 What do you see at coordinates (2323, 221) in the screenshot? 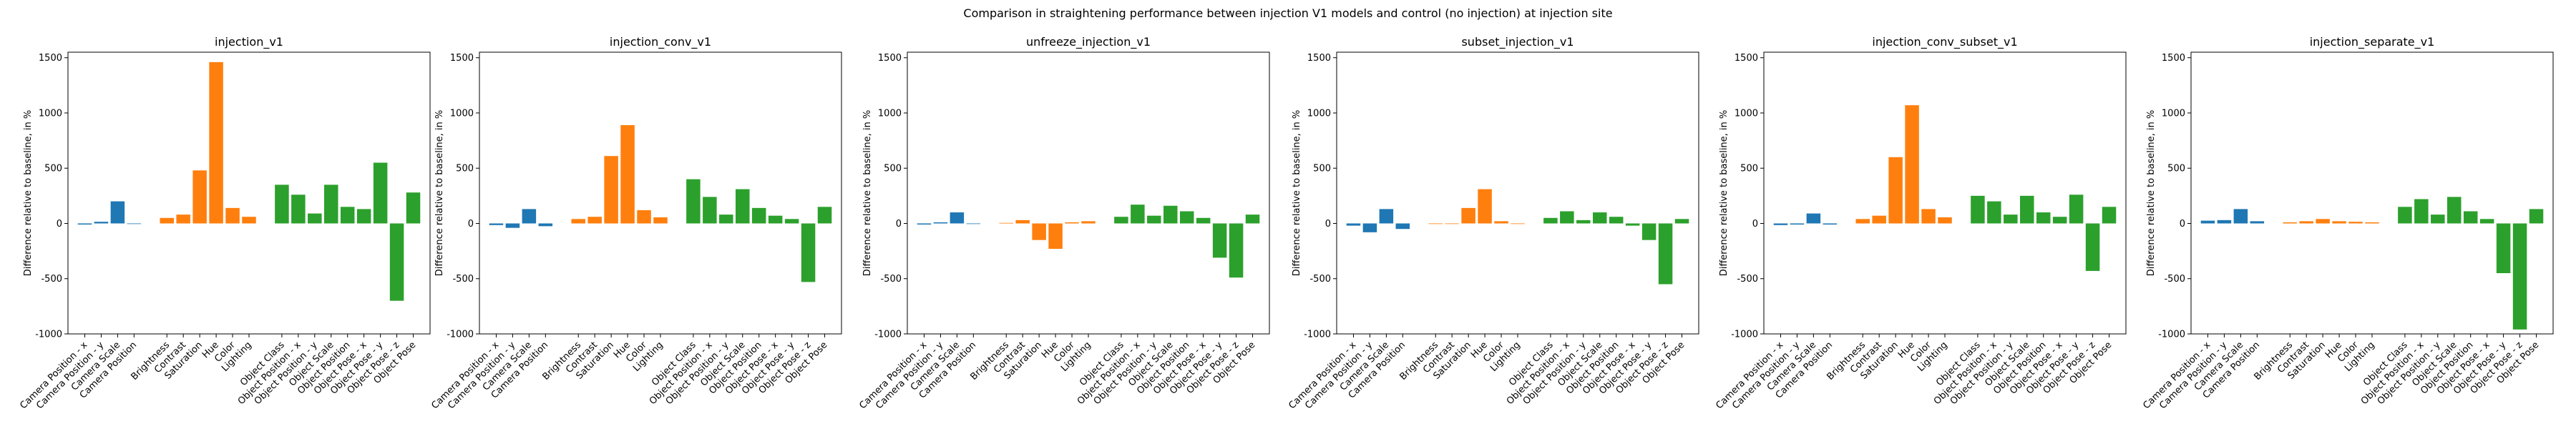
I see `bar-saturation` at bounding box center [2323, 221].